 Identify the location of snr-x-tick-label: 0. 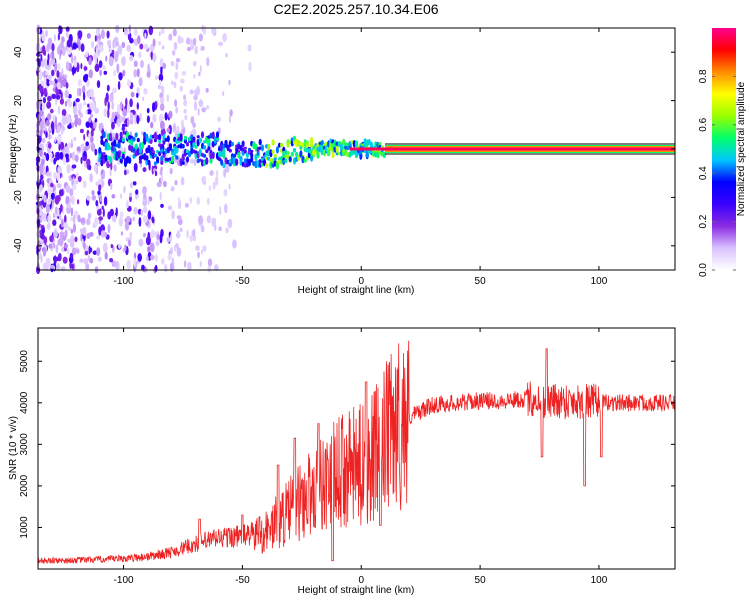
(361, 580).